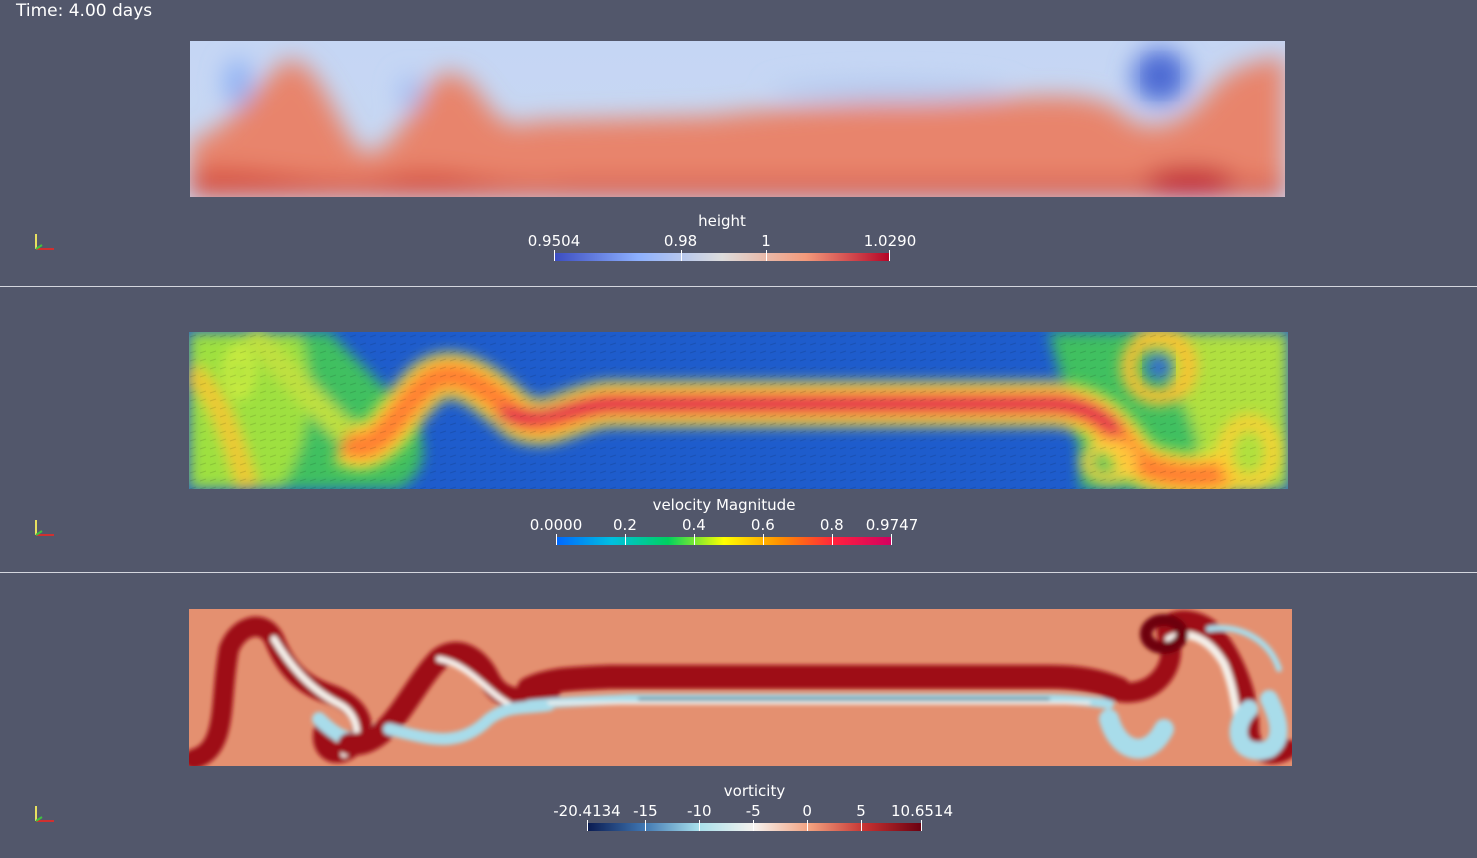 The width and height of the screenshot is (1477, 858). Describe the element at coordinates (693, 525) in the screenshot. I see `colorbar-tick-label: 0.4` at that location.